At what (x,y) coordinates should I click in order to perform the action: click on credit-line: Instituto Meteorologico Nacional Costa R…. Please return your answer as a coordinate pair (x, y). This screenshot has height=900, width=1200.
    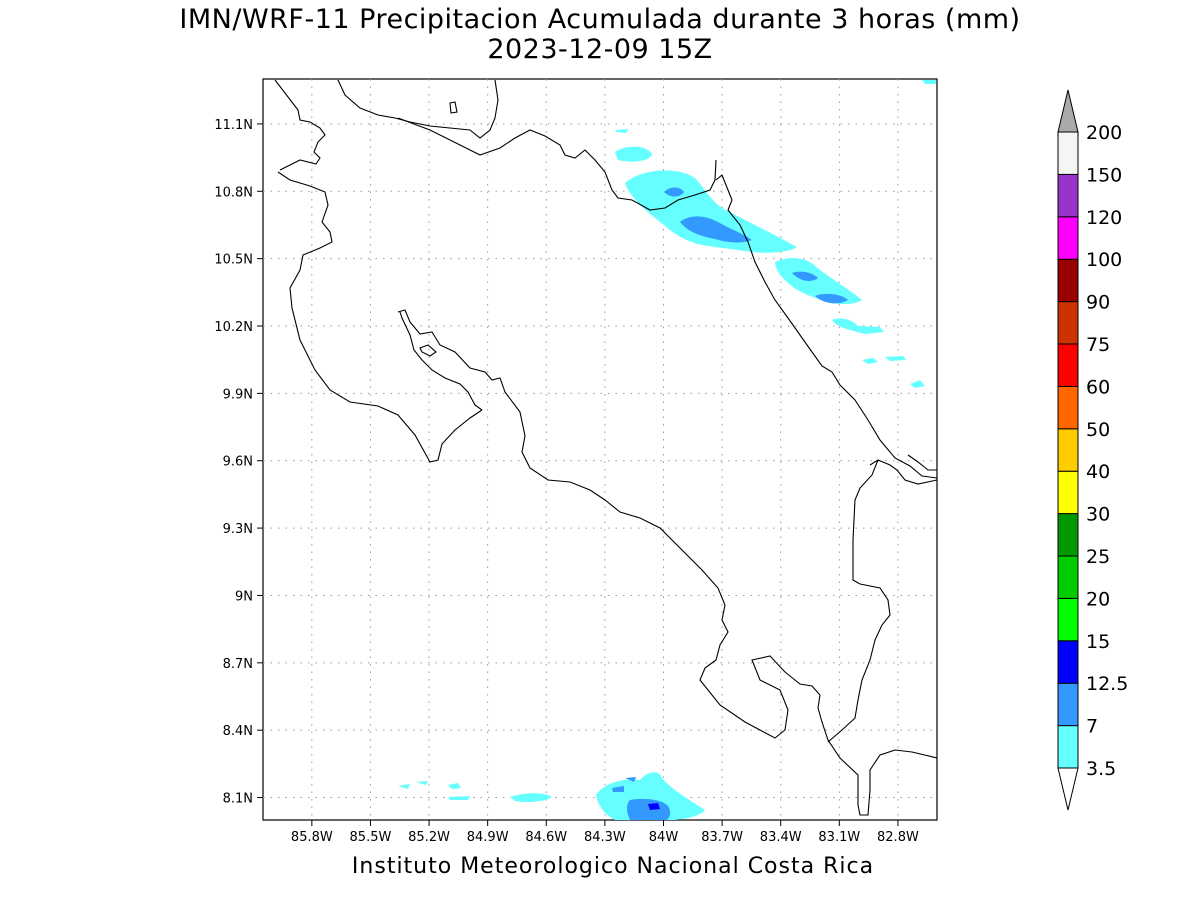
    Looking at the image, I should click on (613, 866).